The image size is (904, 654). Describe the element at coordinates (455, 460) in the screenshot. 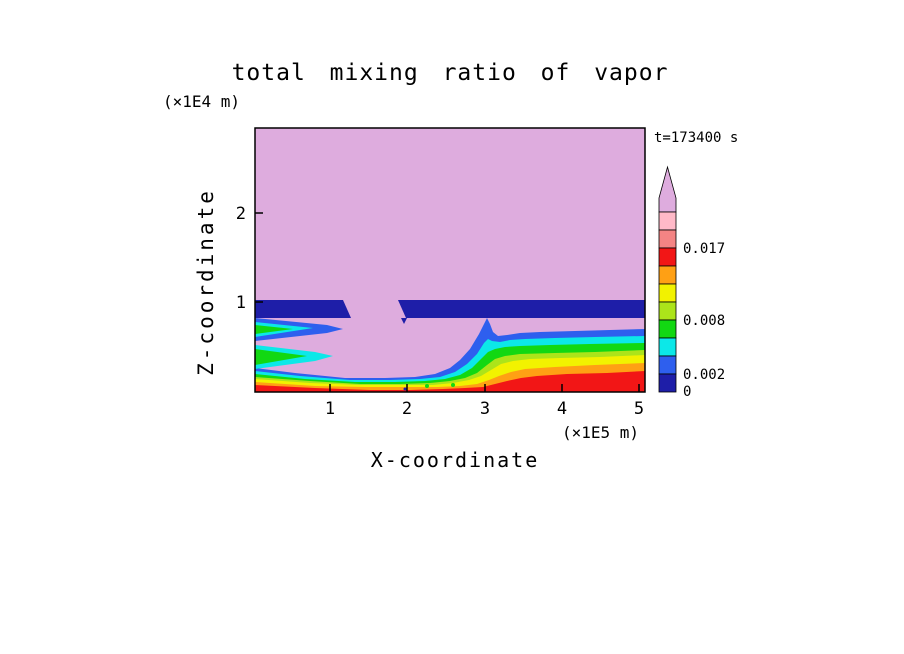

I see `x-axis-label: X-coordinate` at that location.